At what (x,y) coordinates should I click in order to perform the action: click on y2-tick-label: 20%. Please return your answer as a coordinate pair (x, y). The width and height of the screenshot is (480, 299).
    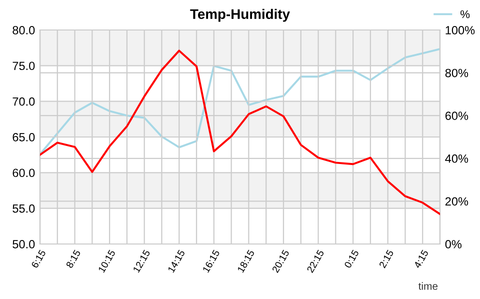
    Looking at the image, I should click on (456, 201).